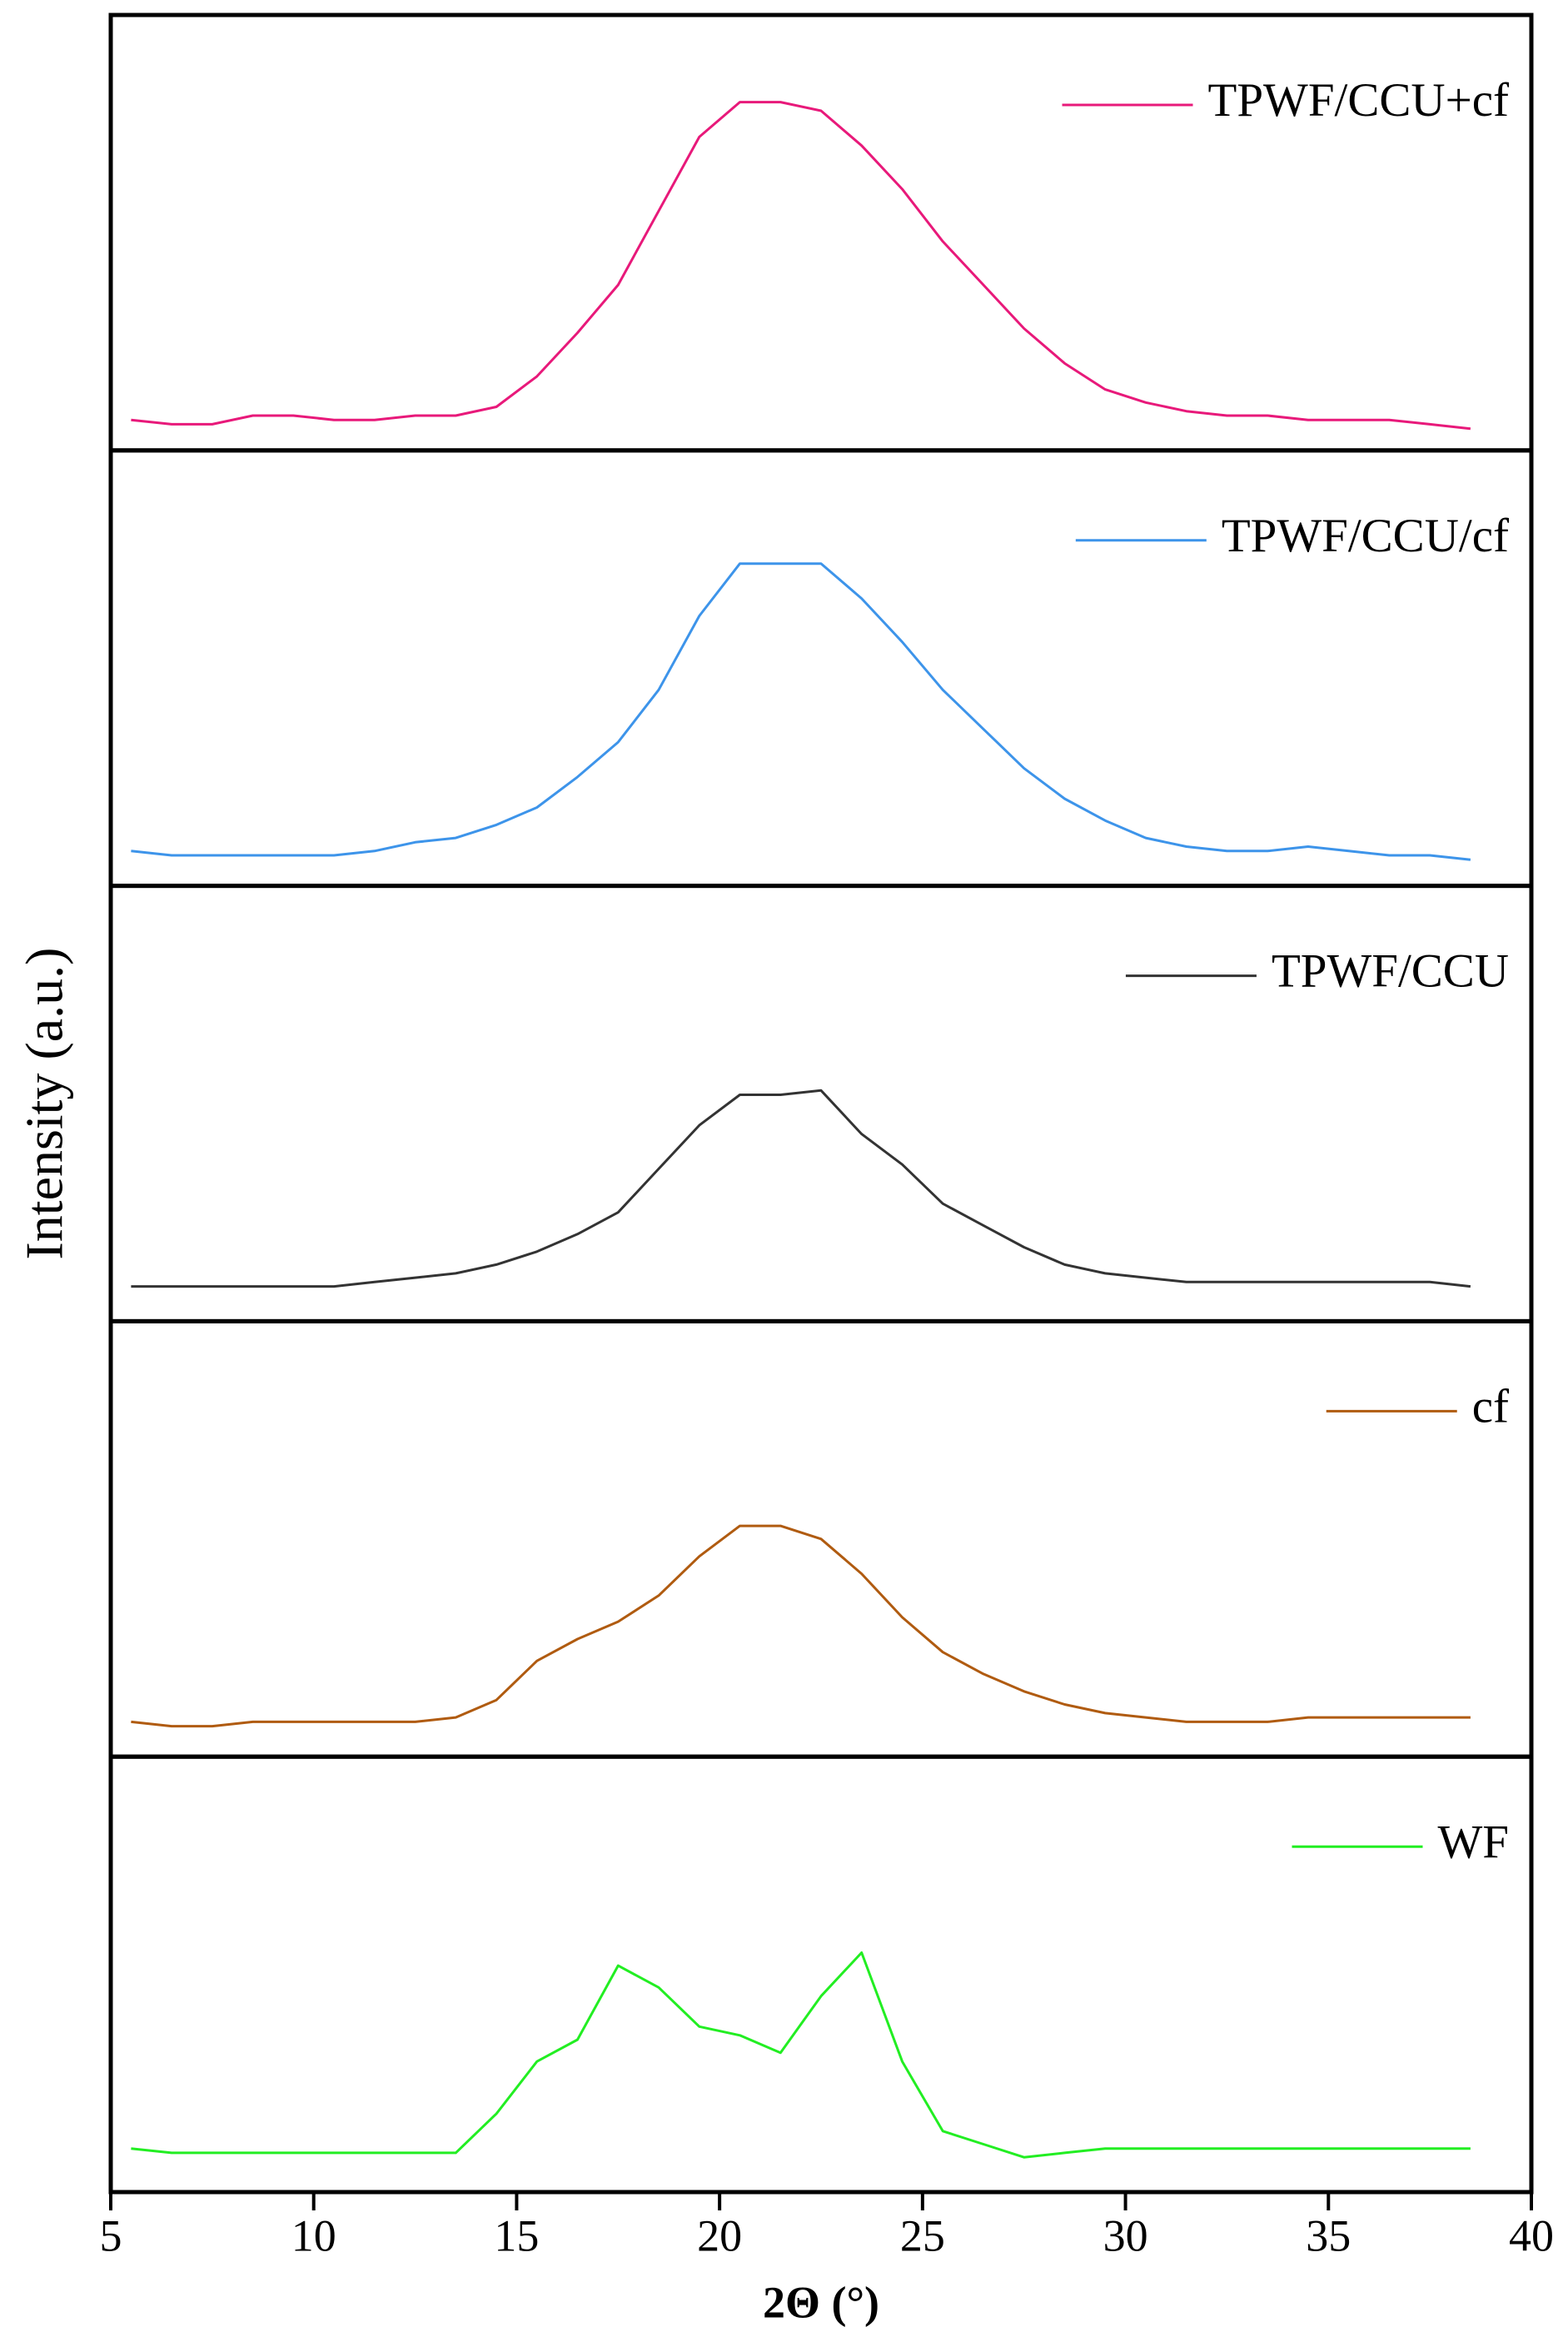 This screenshot has width=1568, height=2332. Describe the element at coordinates (720, 2235) in the screenshot. I see `x-tick-label: 20` at that location.